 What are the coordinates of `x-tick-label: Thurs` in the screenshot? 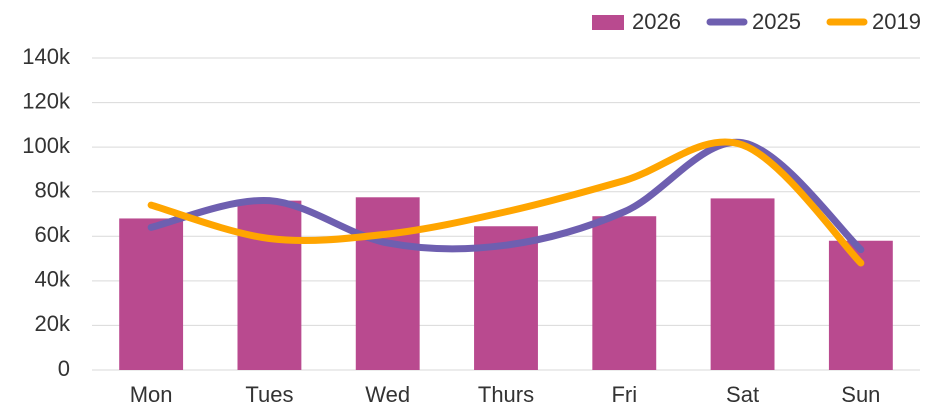 It's located at (506, 394).